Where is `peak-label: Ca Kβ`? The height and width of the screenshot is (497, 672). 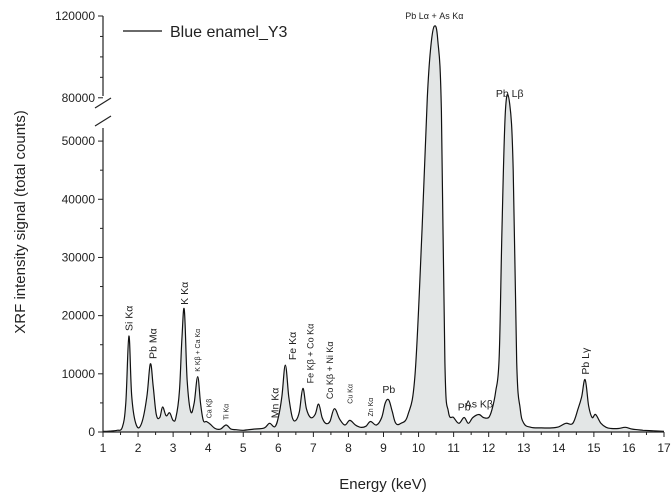 peak-label: Ca Kβ is located at coordinates (209, 409).